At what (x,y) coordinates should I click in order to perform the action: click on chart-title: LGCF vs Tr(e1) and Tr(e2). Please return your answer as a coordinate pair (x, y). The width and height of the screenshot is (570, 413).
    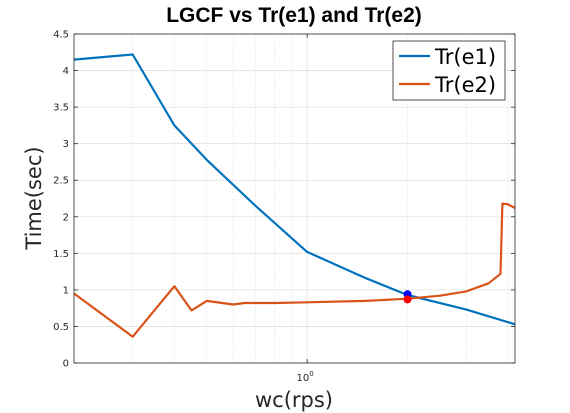
    Looking at the image, I should click on (294, 15).